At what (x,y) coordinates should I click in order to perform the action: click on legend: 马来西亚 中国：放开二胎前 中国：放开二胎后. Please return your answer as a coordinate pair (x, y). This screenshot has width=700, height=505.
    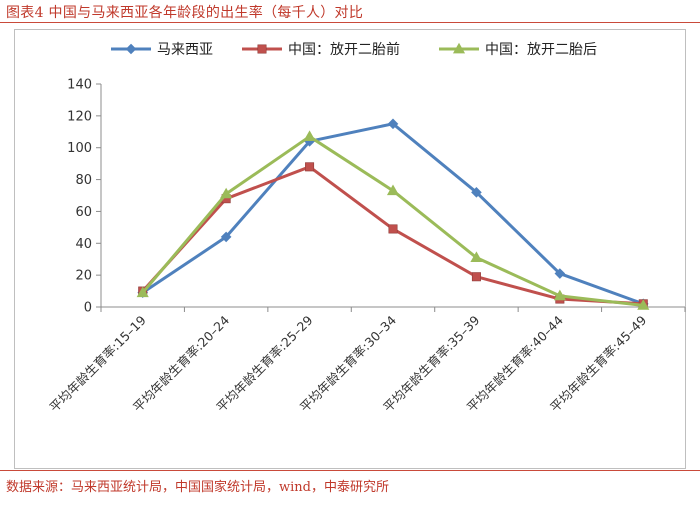
    Looking at the image, I should click on (354, 49).